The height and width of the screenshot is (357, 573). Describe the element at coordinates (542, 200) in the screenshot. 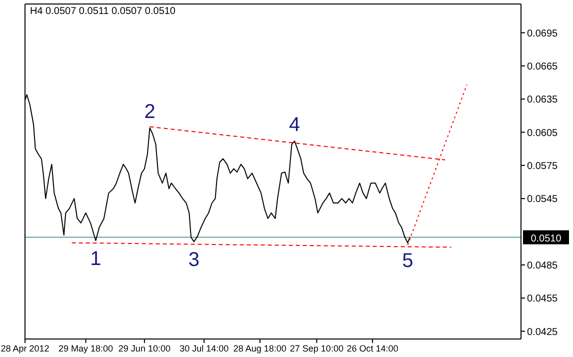

I see `y-tick-label: 0.0545` at that location.